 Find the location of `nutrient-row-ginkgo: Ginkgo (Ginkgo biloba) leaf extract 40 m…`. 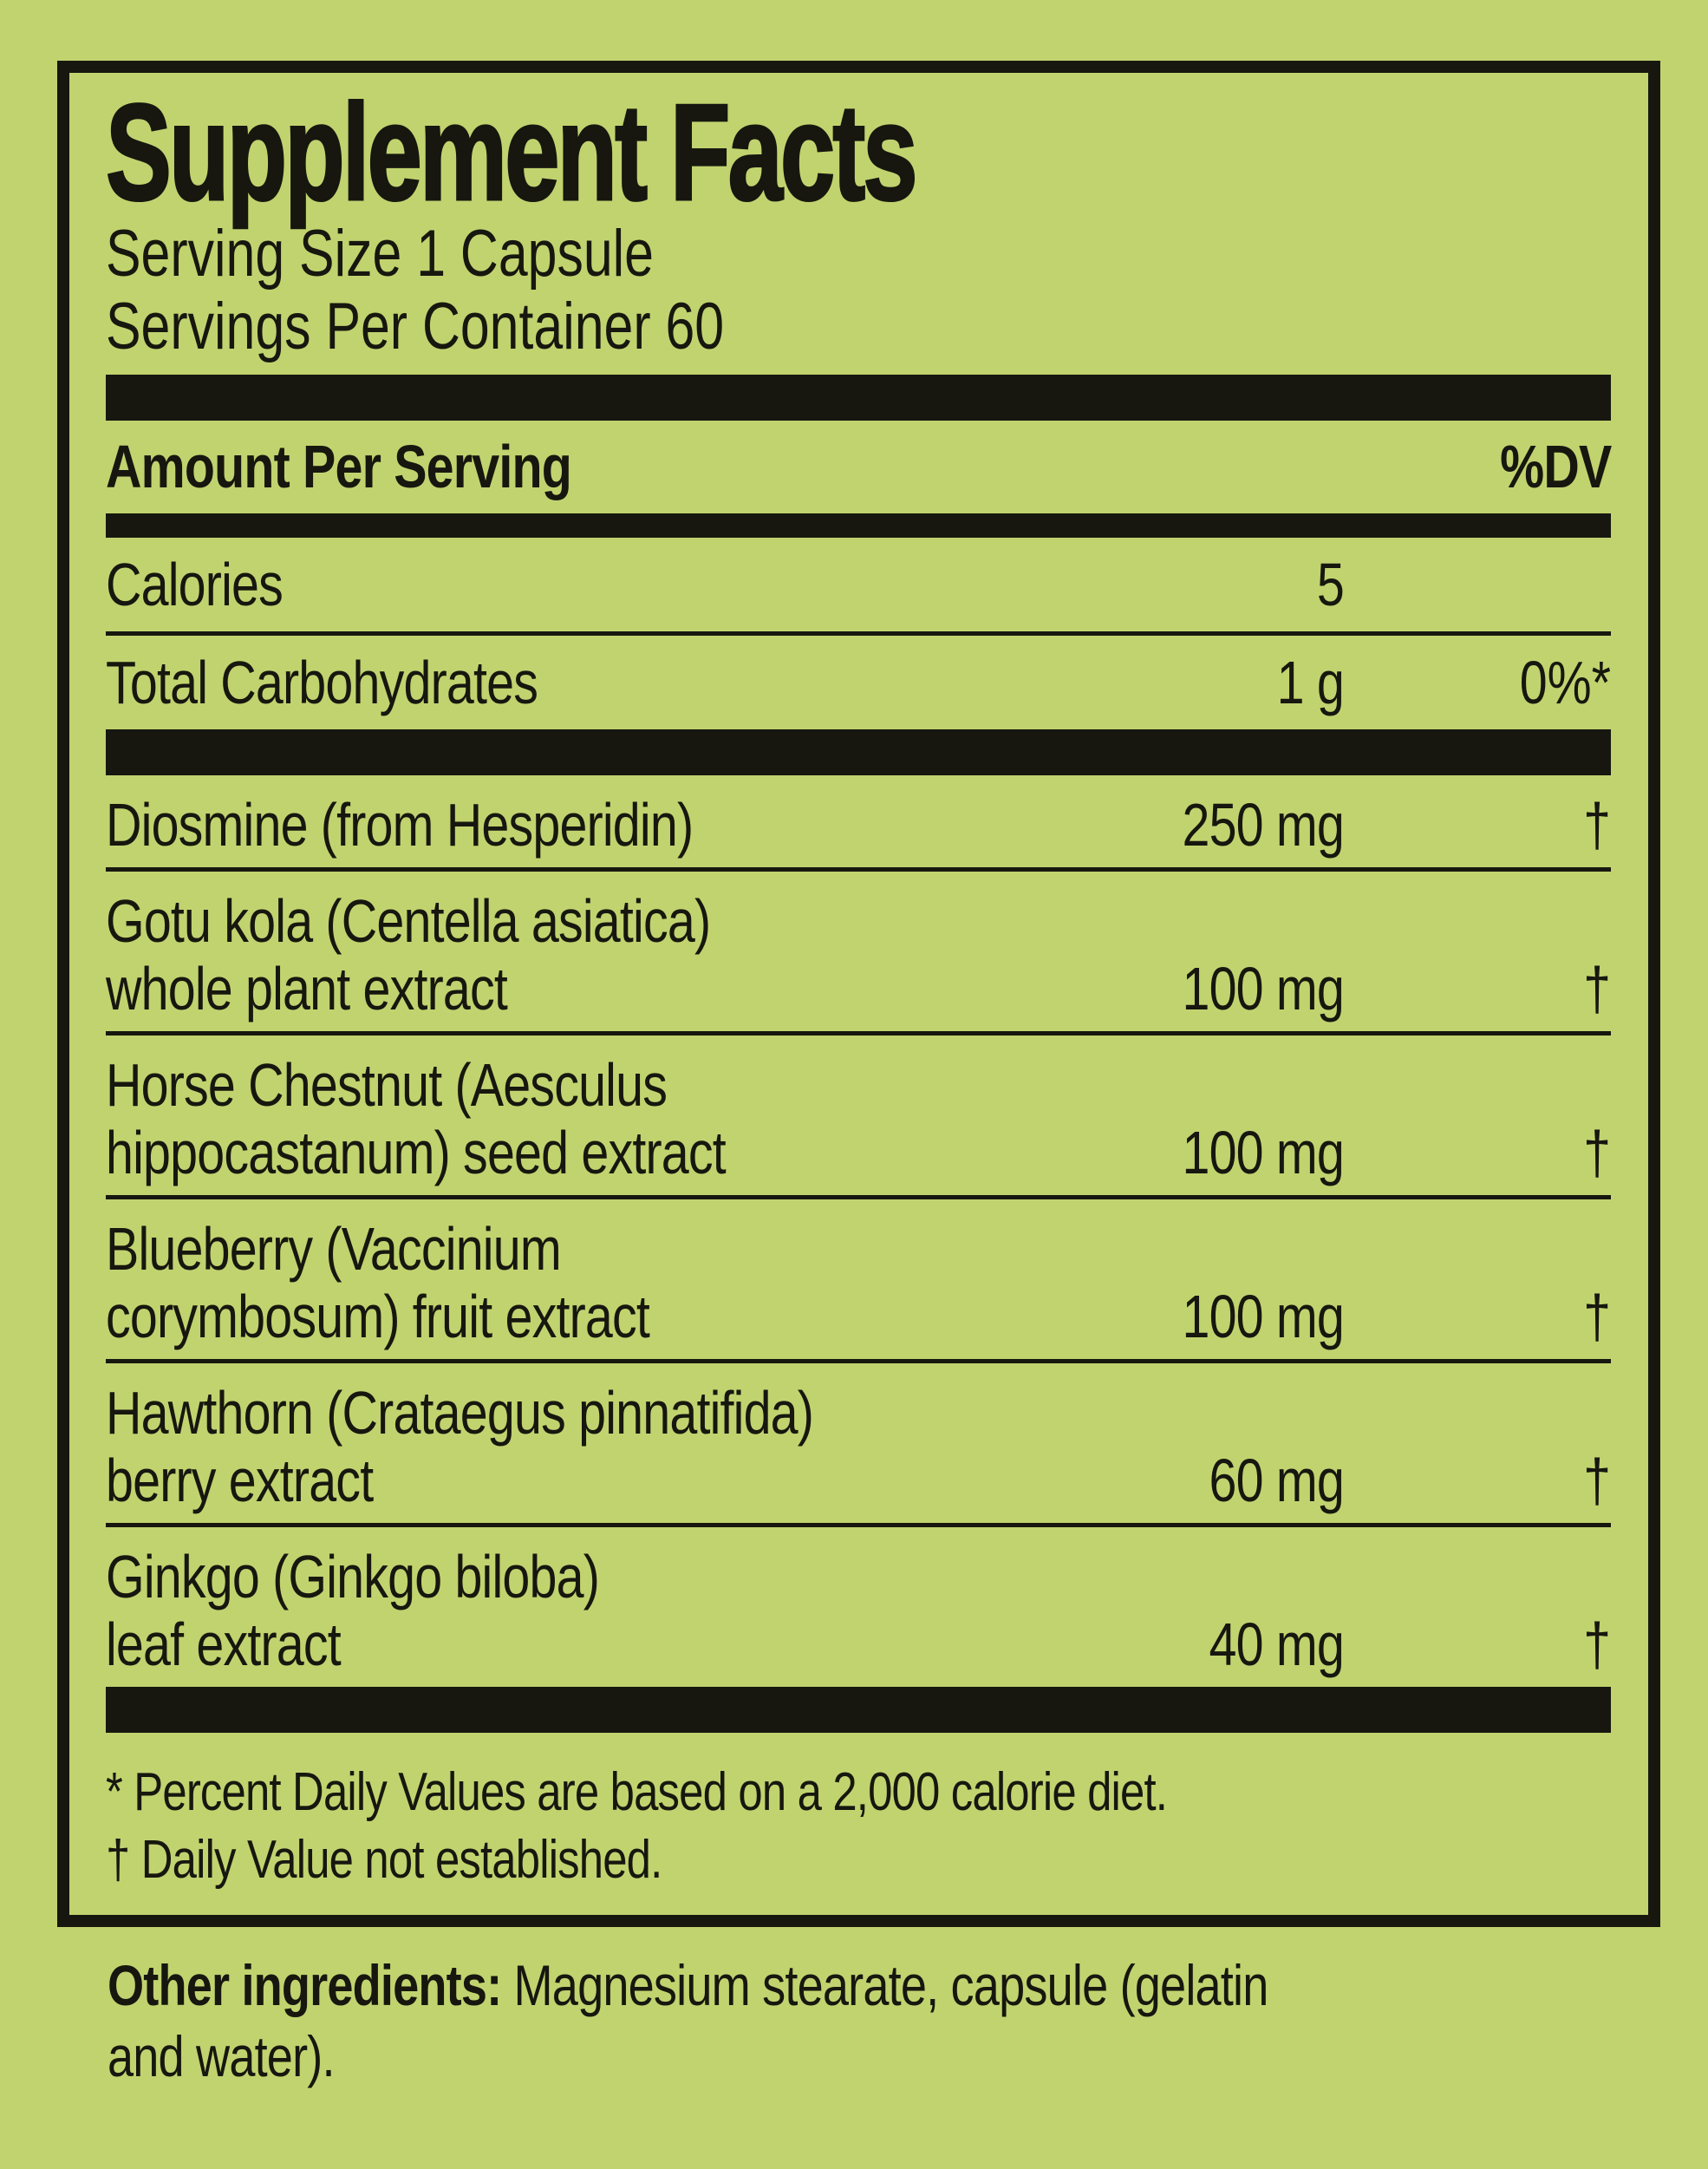

nutrient-row-ginkgo: Ginkgo (Ginkgo biloba) leaf extract 40 m… is located at coordinates (858, 1607).